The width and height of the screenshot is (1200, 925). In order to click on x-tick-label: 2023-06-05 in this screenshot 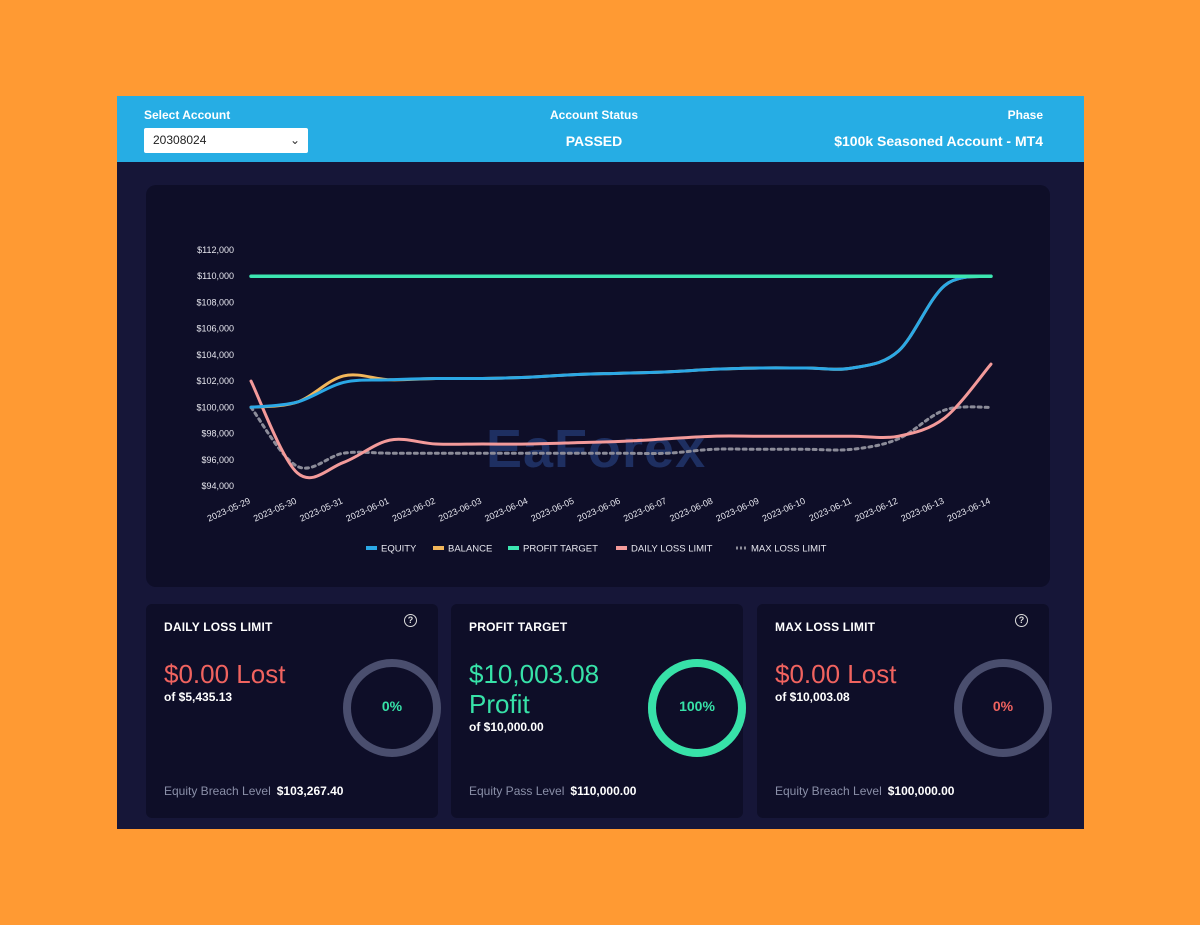, I will do `click(552, 510)`.